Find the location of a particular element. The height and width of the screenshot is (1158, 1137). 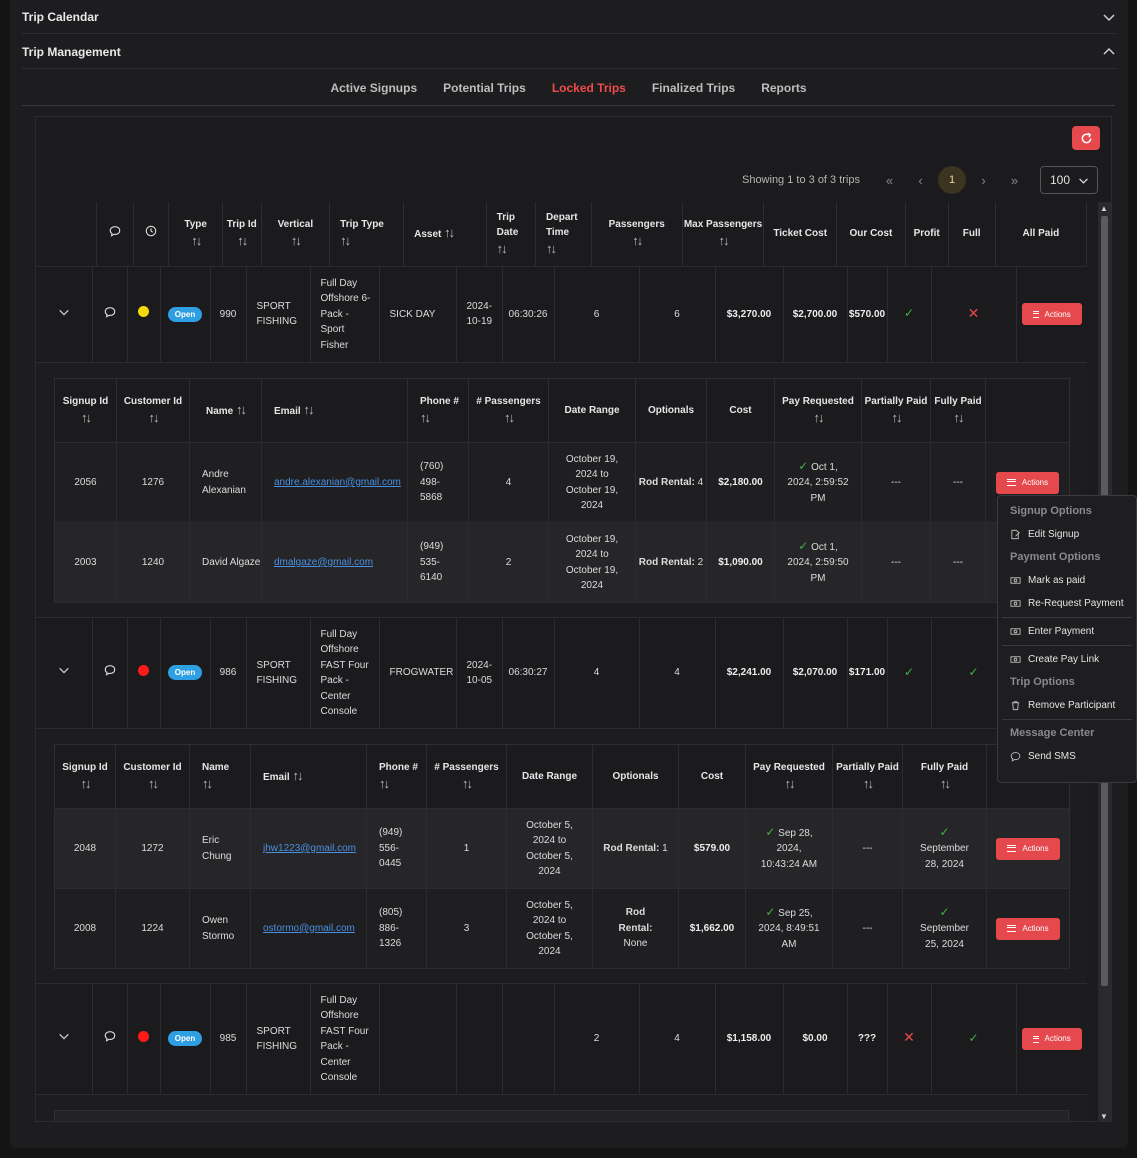

vertical-col-header: Vertical ↑↓ is located at coordinates (296, 234).